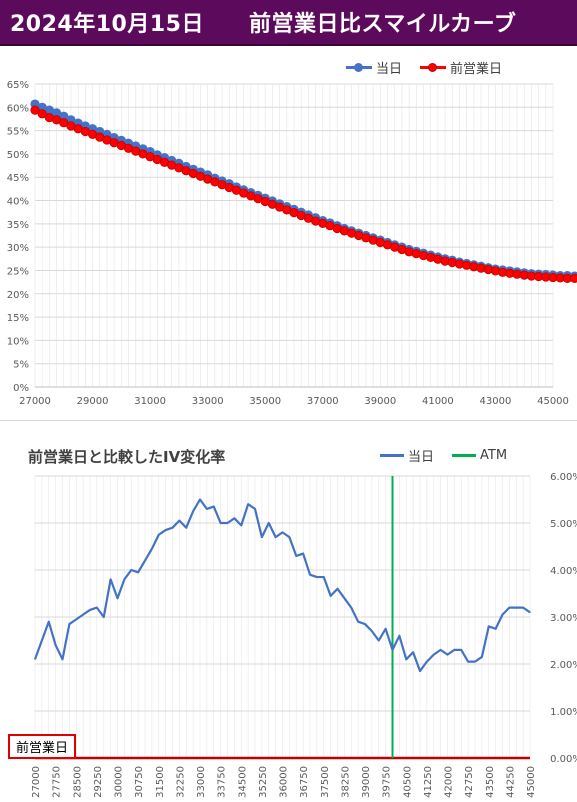 Image resolution: width=577 pixels, height=802 pixels. Describe the element at coordinates (428, 782) in the screenshot. I see `x-tick-label: 41250` at that location.